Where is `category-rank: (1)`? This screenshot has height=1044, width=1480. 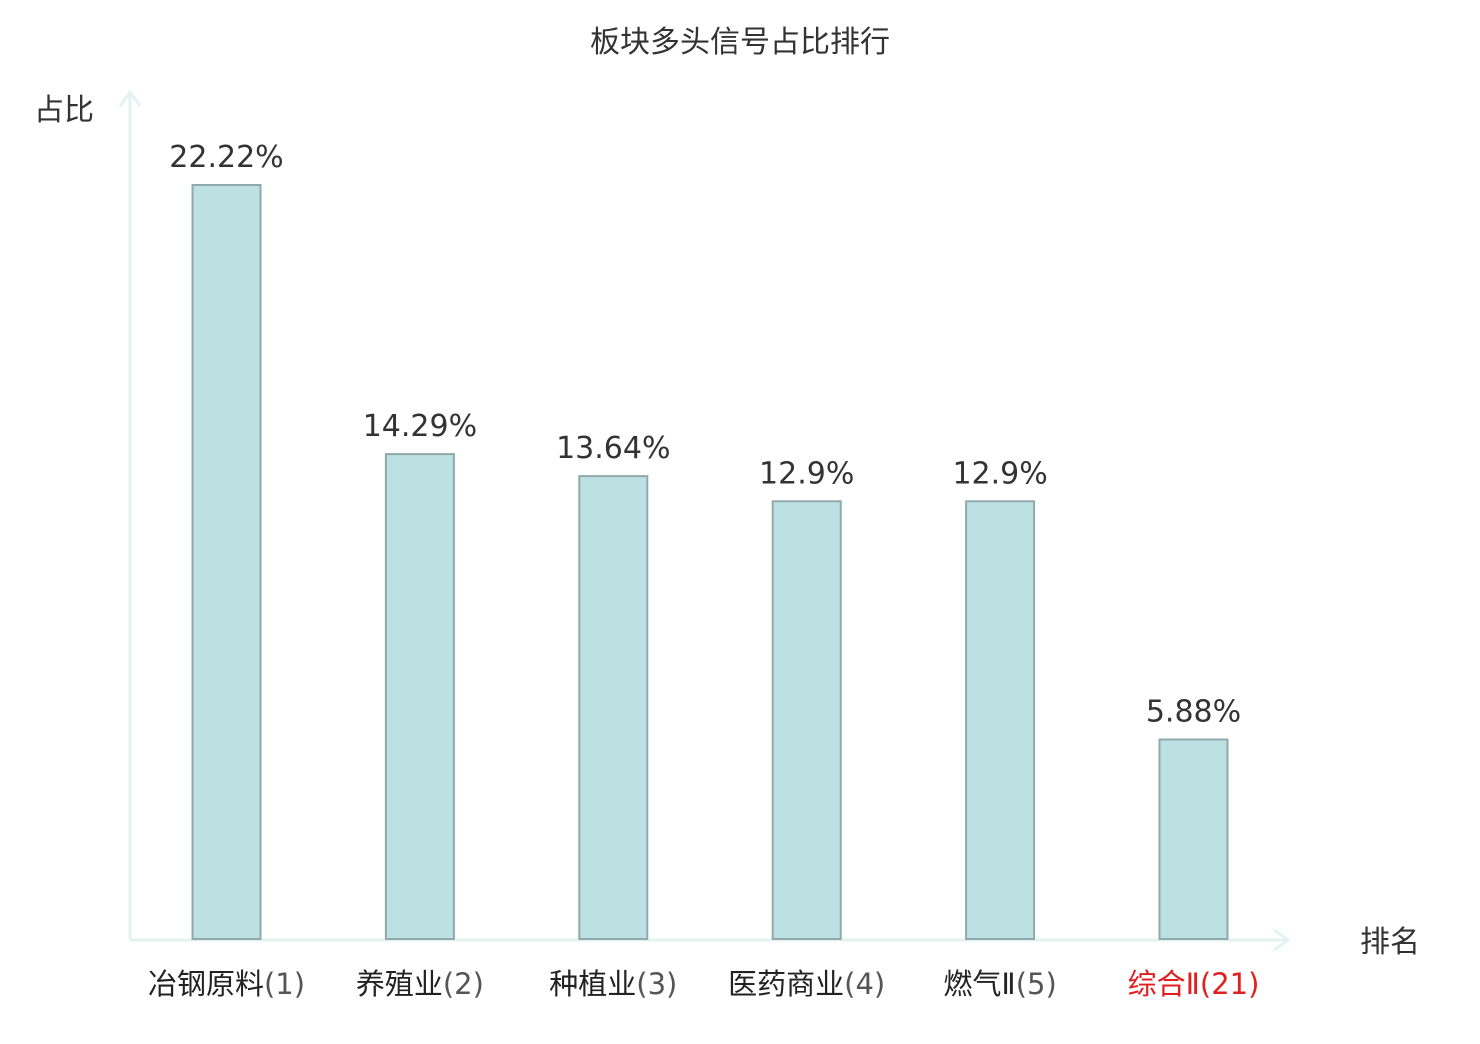
category-rank: (1) is located at coordinates (284, 984).